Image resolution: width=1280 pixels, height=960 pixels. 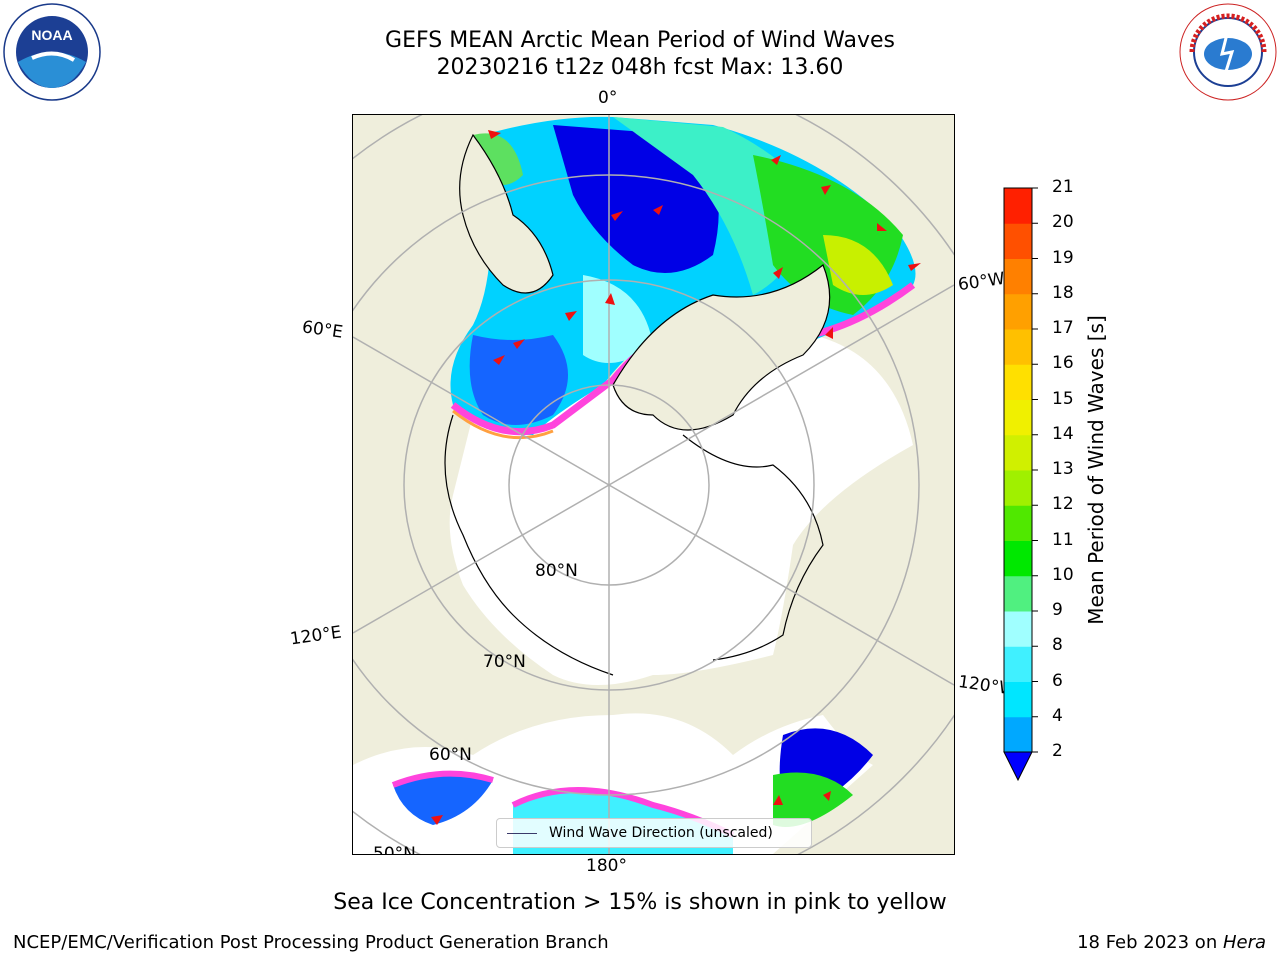 I want to click on colorbar-tick-label: 21, so click(x=1063, y=187).